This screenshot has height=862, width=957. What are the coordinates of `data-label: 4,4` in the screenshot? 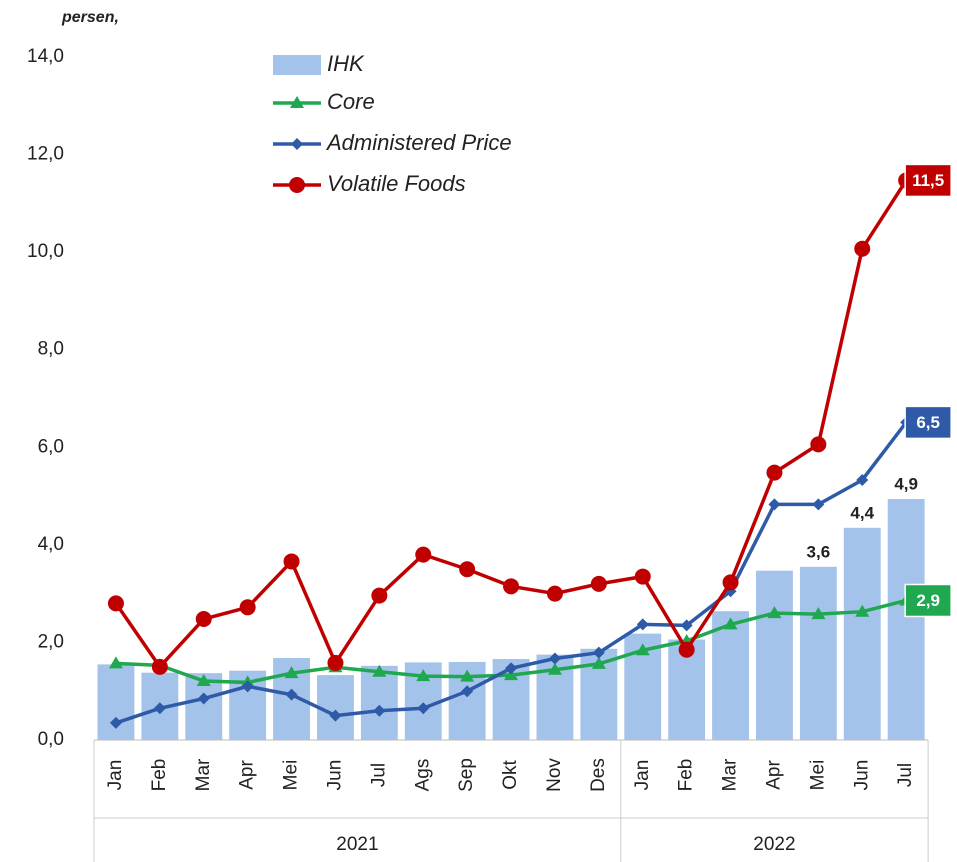 It's located at (862, 512).